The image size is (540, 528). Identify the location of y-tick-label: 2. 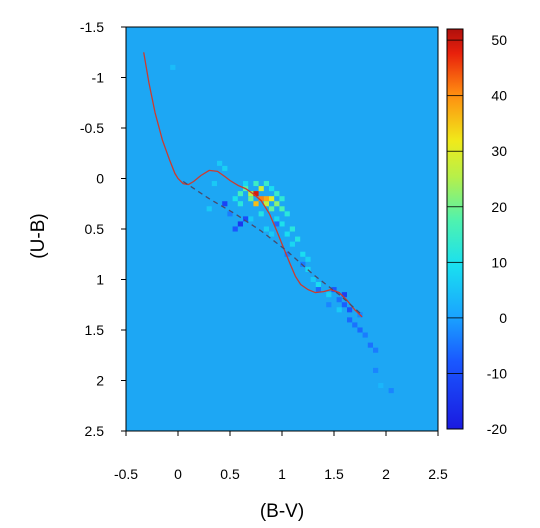
(100, 381).